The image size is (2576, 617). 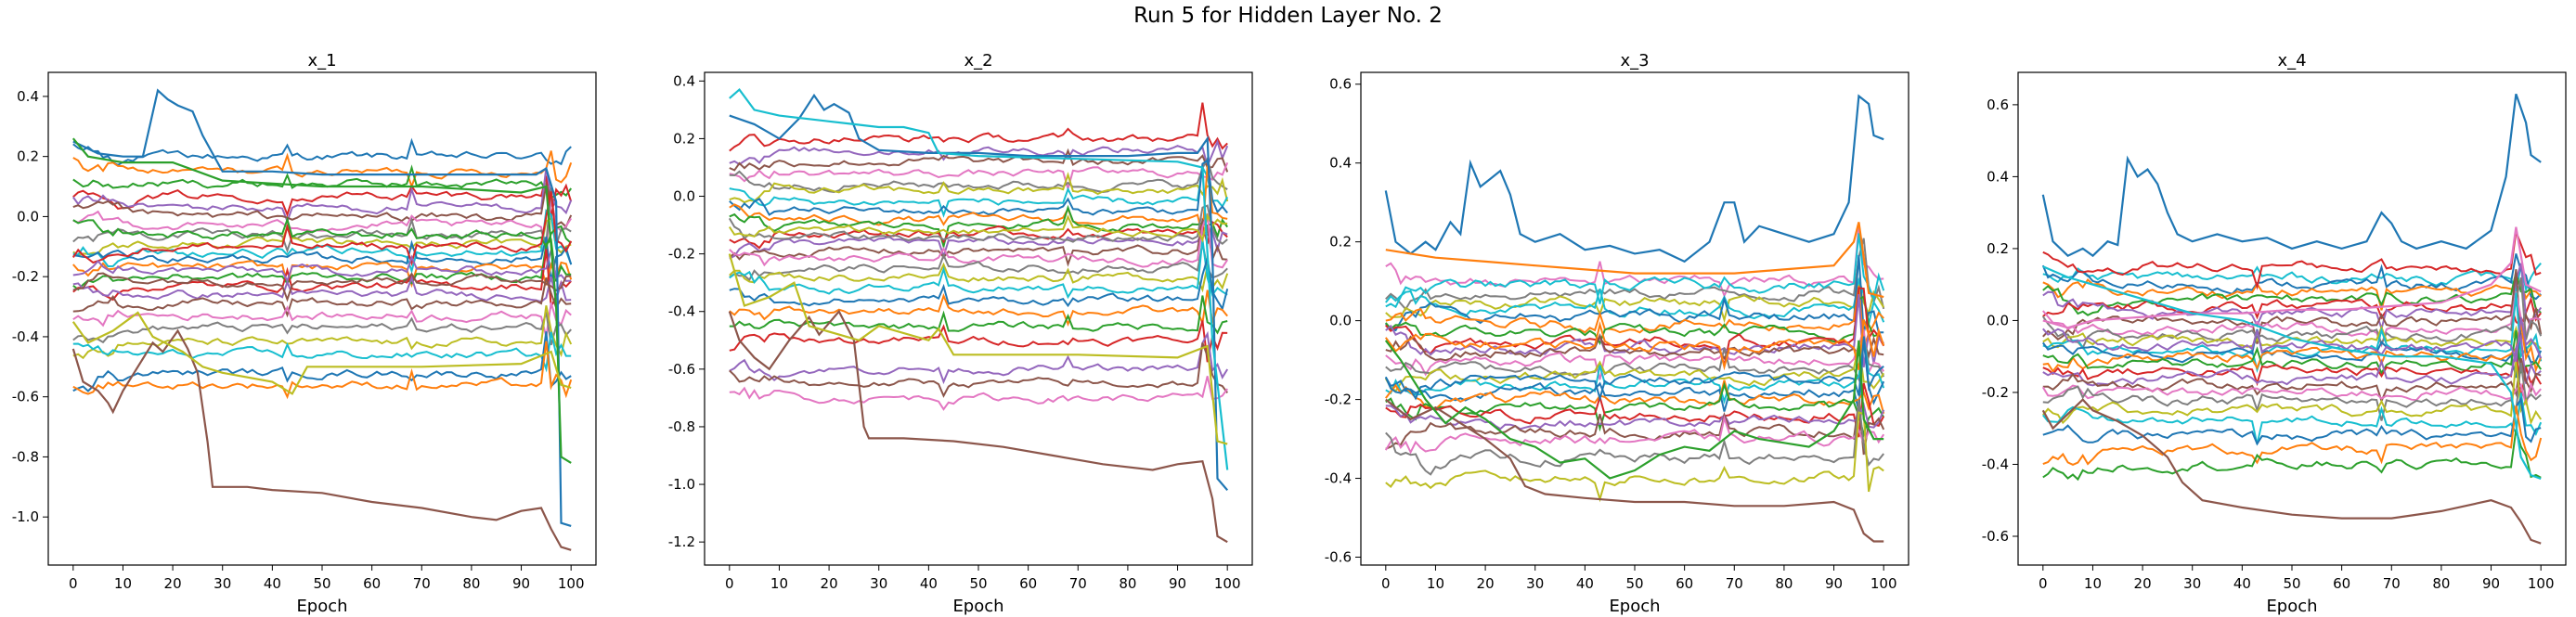 I want to click on chart-title: x_4, so click(x=2291, y=61).